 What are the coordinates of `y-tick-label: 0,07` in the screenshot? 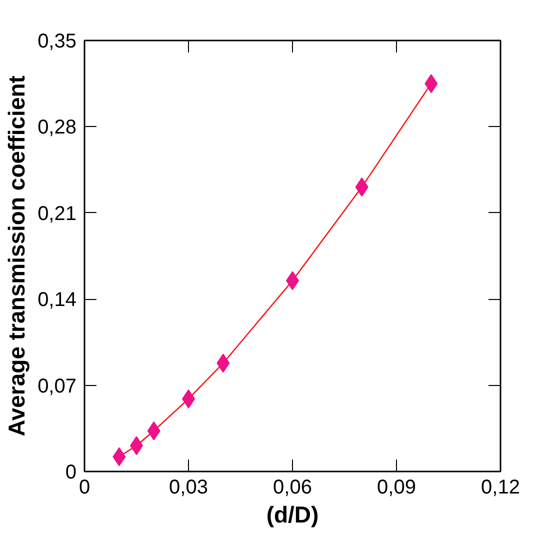 It's located at (57, 386).